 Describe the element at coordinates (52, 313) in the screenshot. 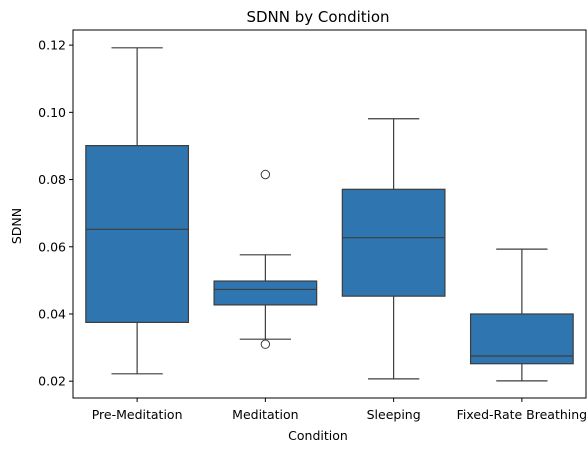

I see `y-tick-label: 0.04` at that location.